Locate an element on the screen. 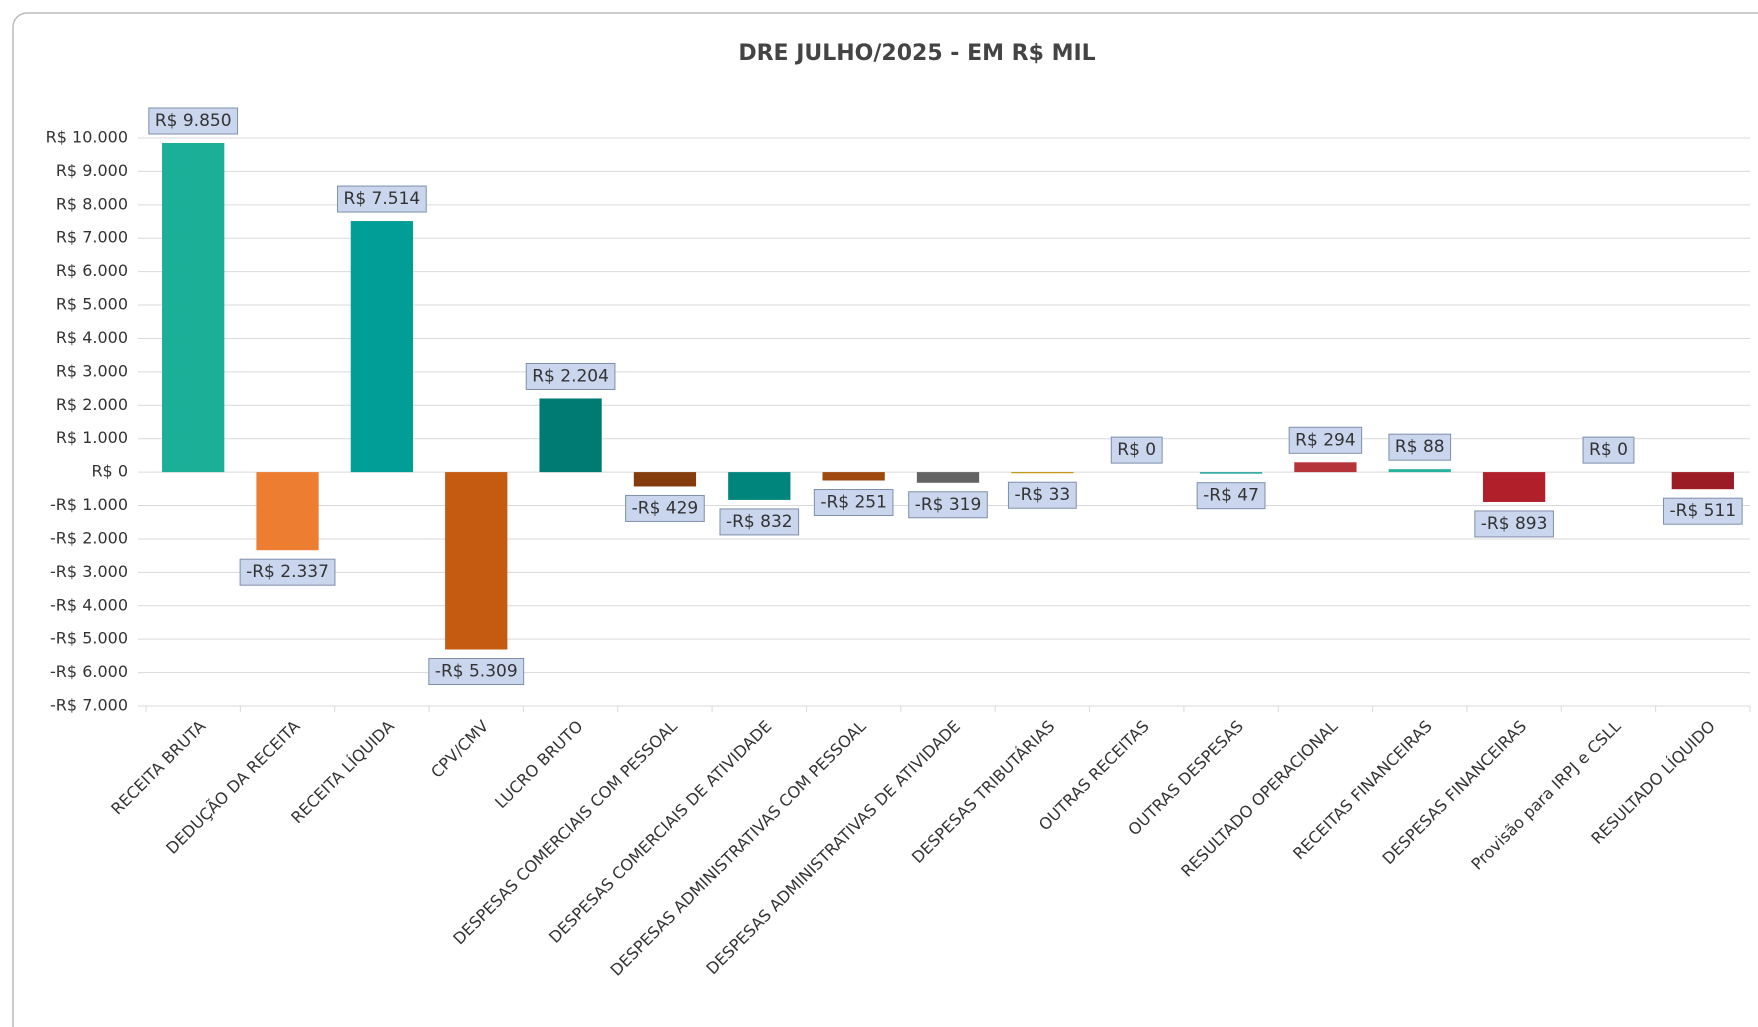  data-label: -R$ 47 is located at coordinates (1231, 496).